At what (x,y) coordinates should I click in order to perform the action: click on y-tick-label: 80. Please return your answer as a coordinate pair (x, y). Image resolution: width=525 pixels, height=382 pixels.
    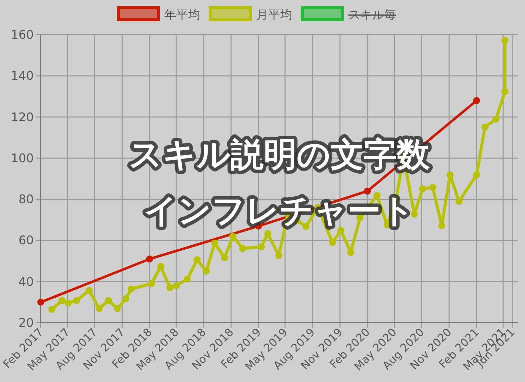
    Looking at the image, I should click on (26, 199).